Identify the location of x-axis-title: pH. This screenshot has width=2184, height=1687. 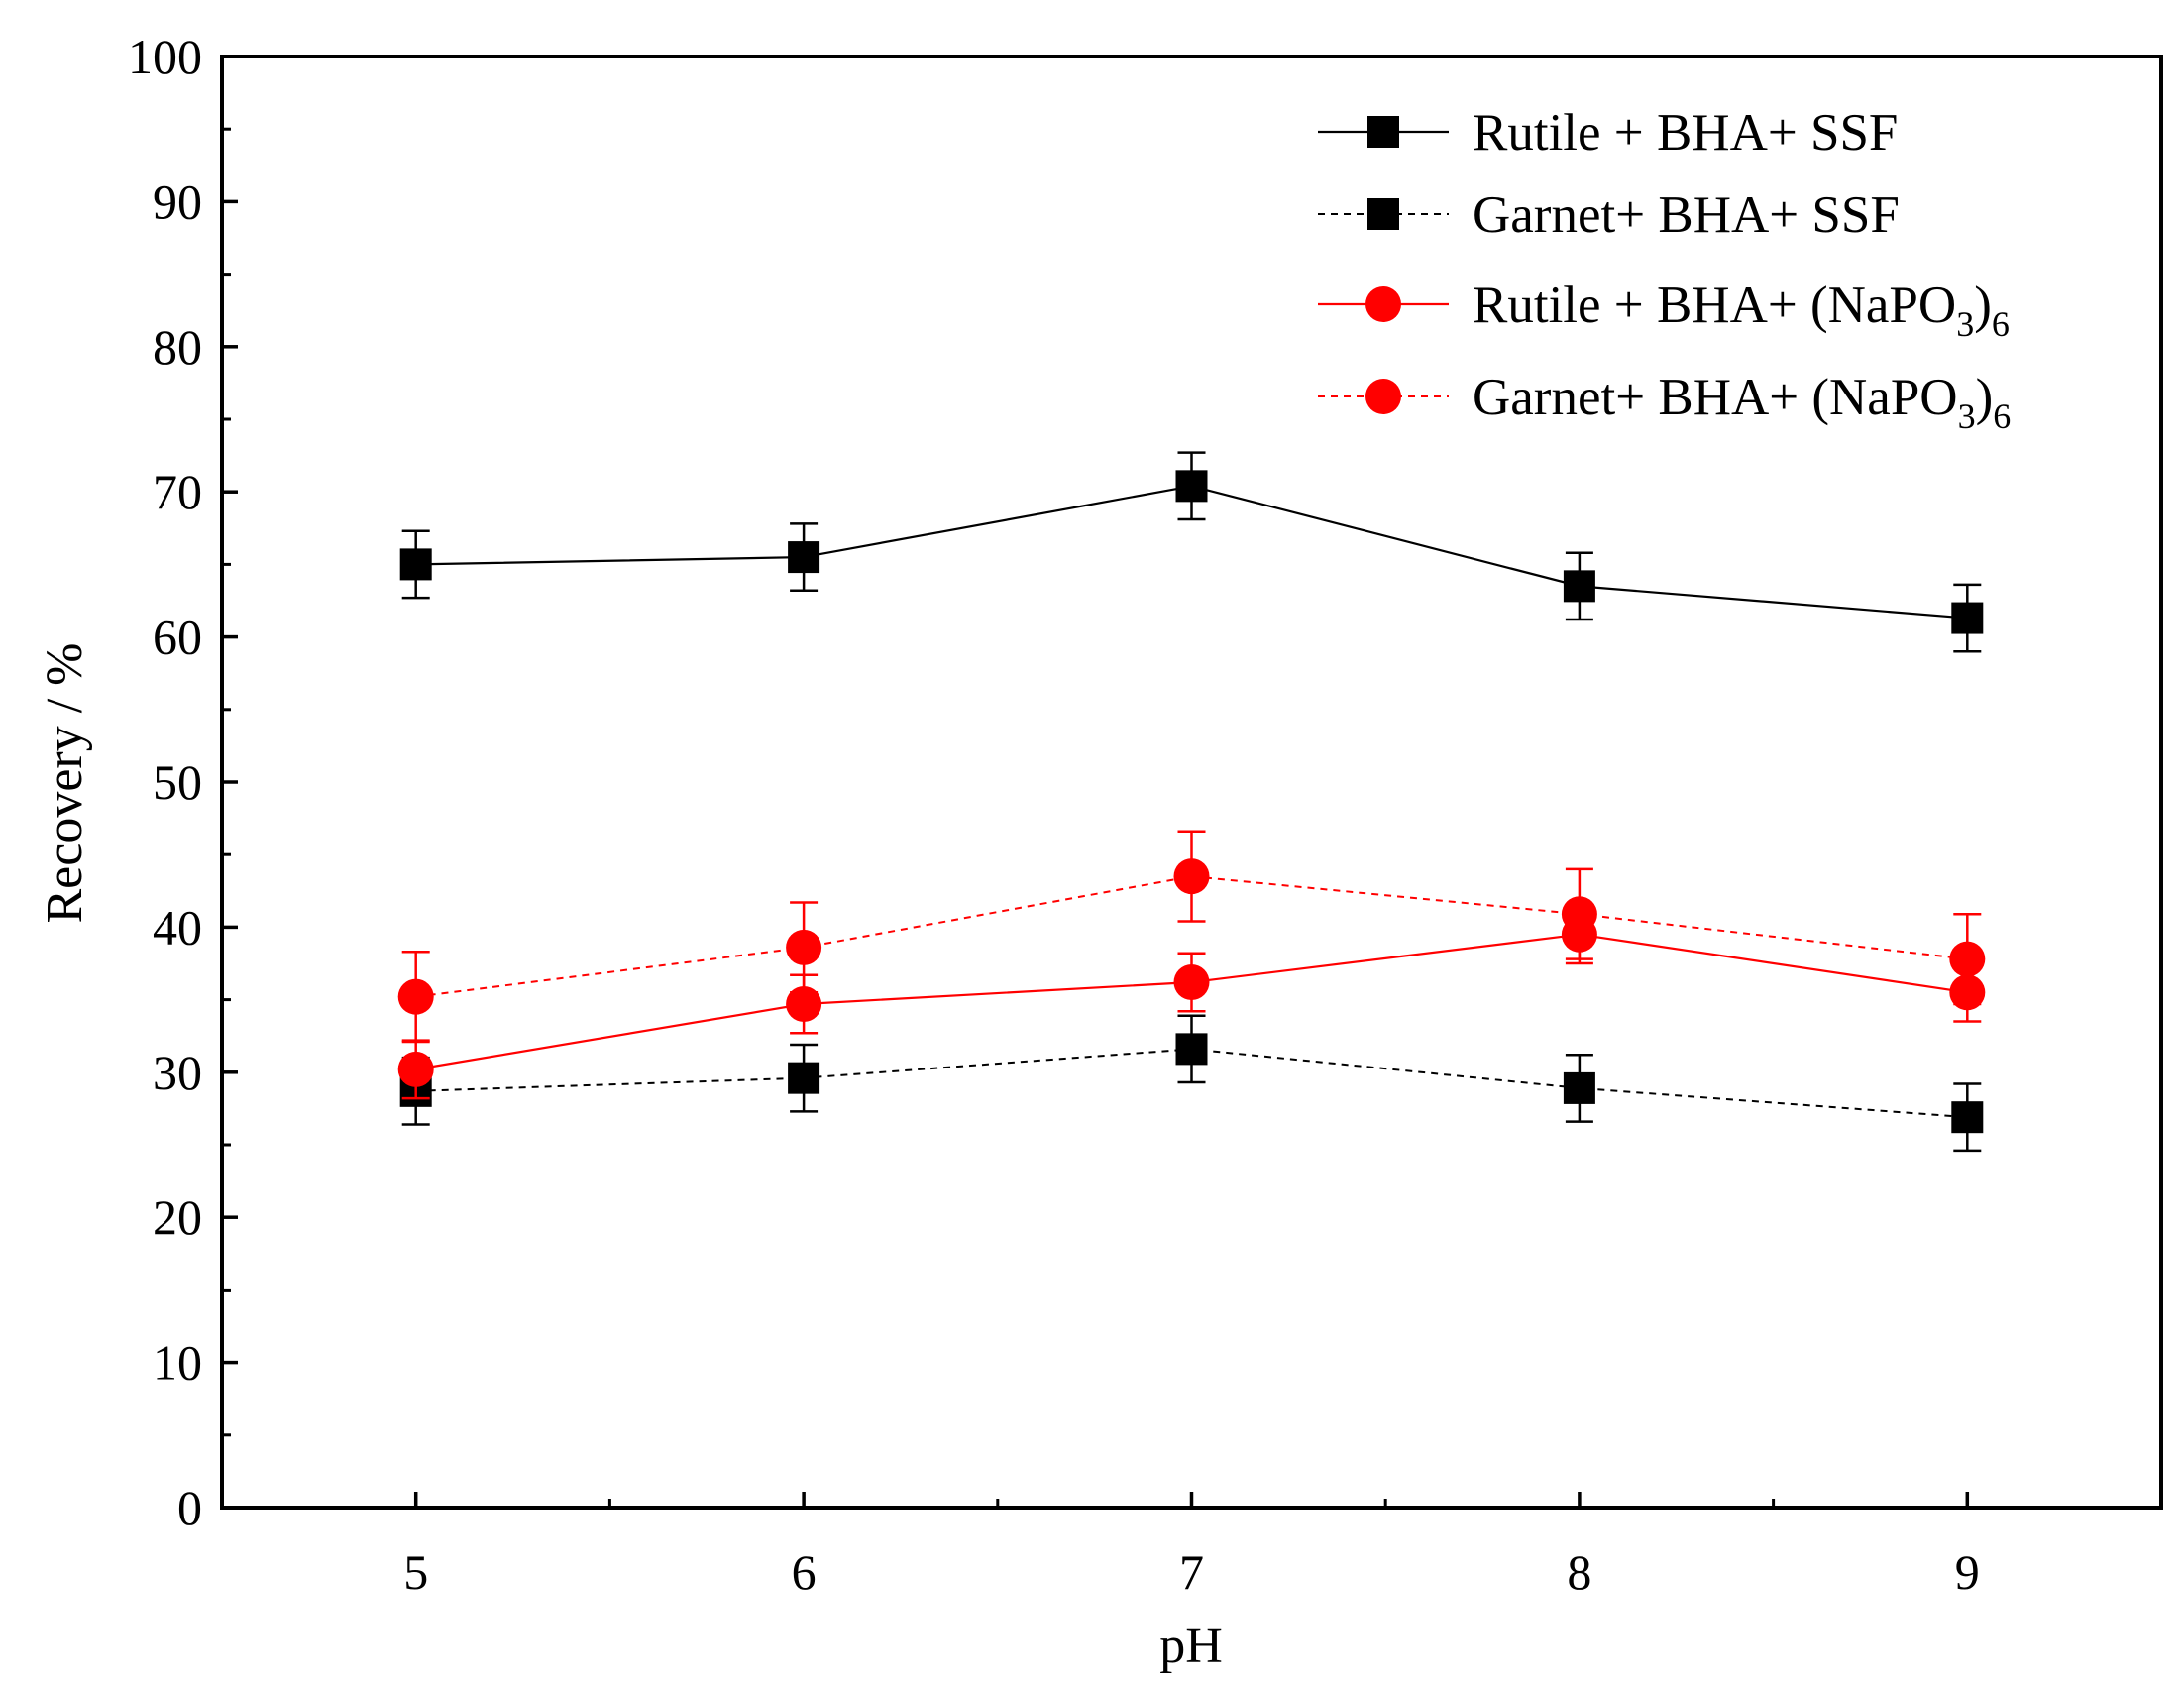
(1191, 1646).